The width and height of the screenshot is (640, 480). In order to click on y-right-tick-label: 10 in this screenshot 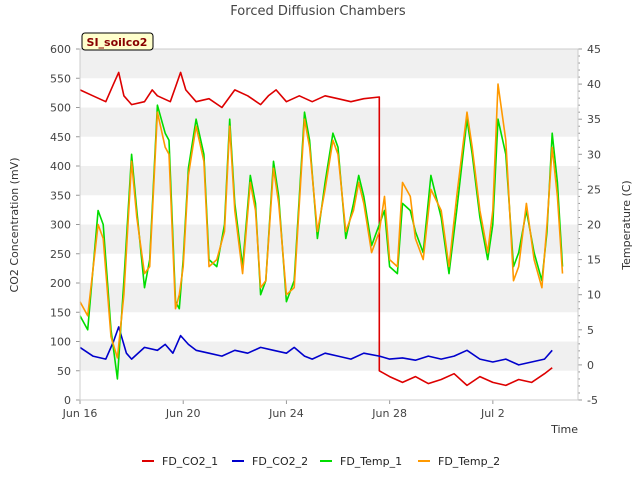, I will do `click(594, 295)`.